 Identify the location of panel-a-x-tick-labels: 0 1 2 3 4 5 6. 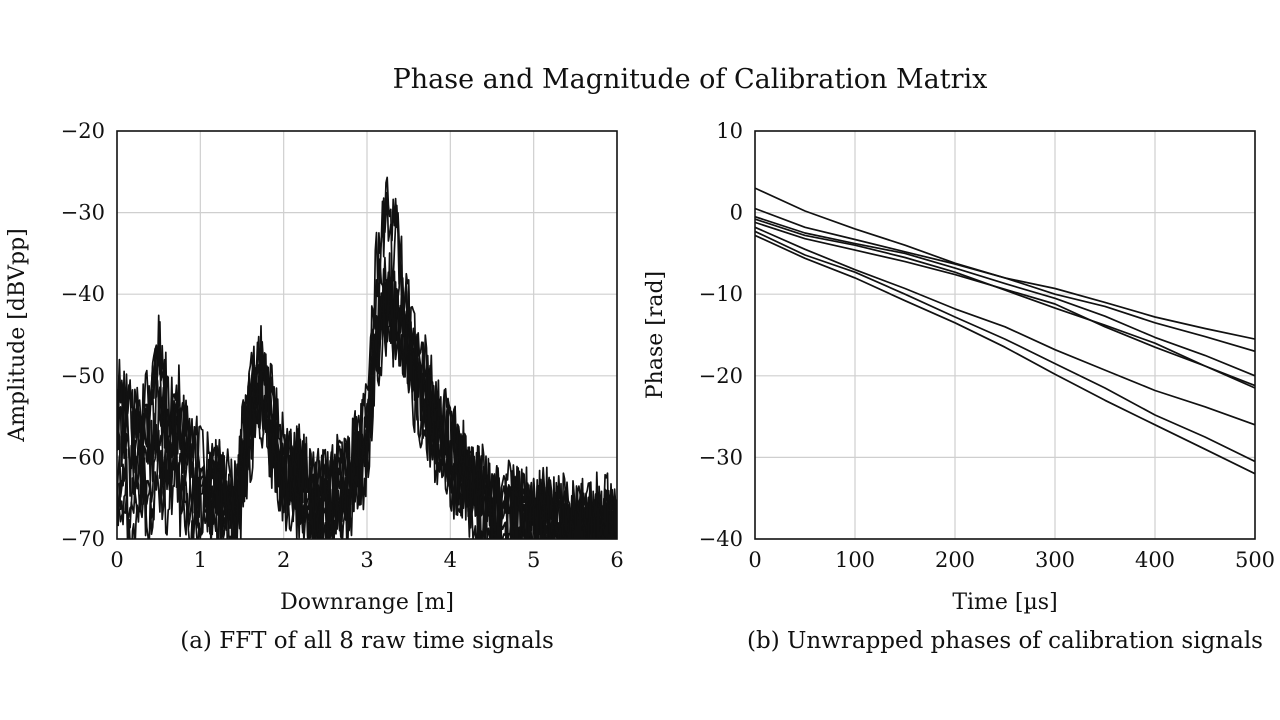
(366, 560).